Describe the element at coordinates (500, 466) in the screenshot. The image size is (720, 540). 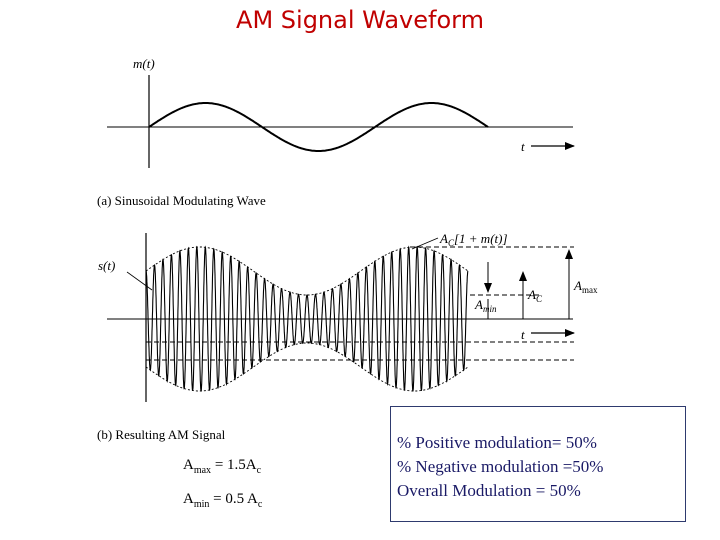
I see `info-line-negative: % Negative modulation =50%` at that location.